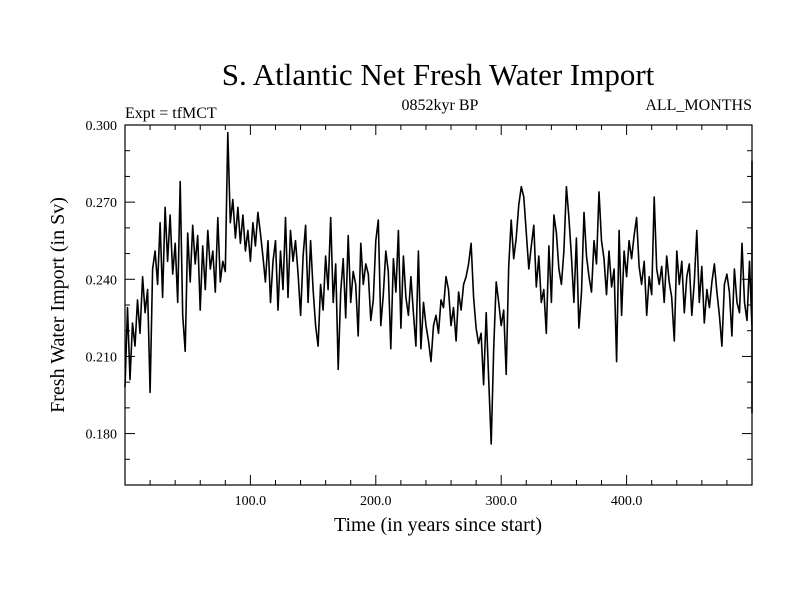 This screenshot has height=600, width=800. Describe the element at coordinates (251, 501) in the screenshot. I see `x-tick-label: 100.0` at that location.